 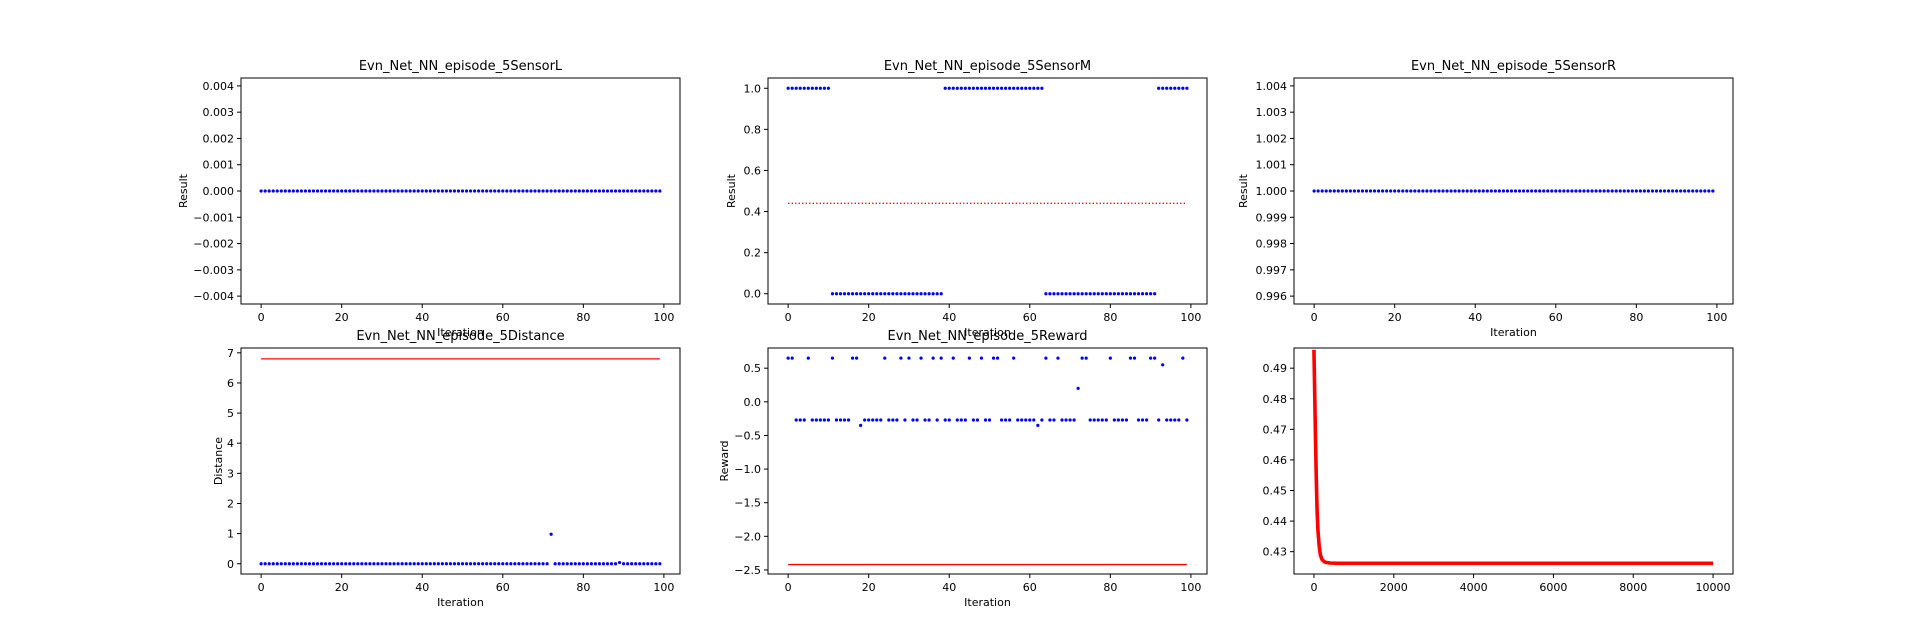 I want to click on axes-frame, so click(x=987, y=461).